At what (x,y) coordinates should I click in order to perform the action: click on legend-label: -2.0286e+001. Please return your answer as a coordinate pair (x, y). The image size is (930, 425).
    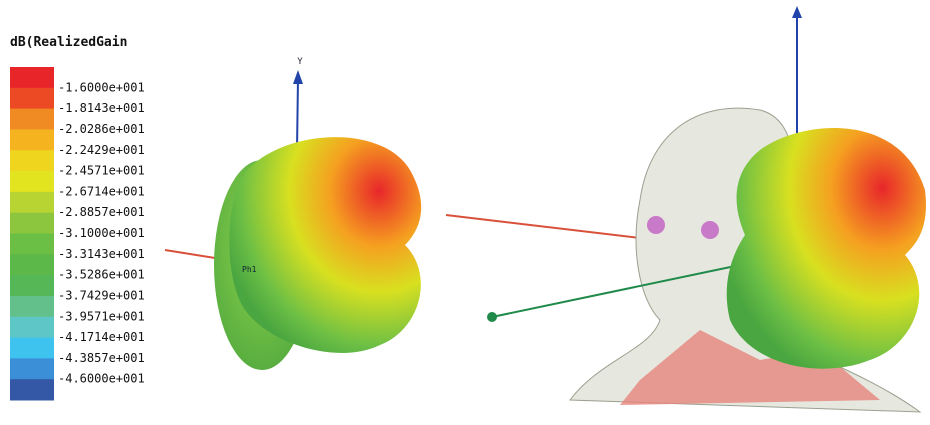
    Looking at the image, I should click on (101, 129).